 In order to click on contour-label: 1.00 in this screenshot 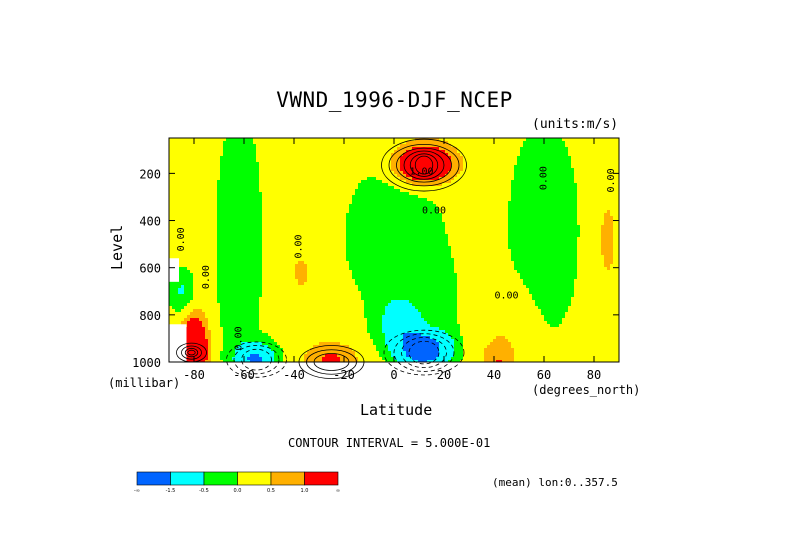, I will do `click(421, 172)`.